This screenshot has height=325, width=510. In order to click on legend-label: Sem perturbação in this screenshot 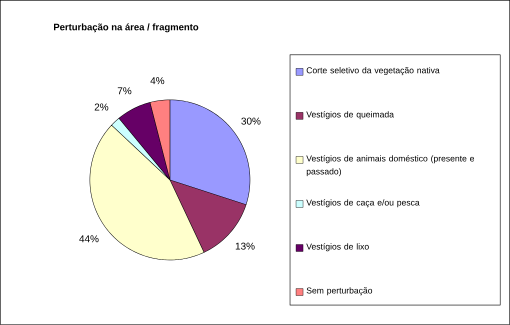, I will do `click(339, 291)`.